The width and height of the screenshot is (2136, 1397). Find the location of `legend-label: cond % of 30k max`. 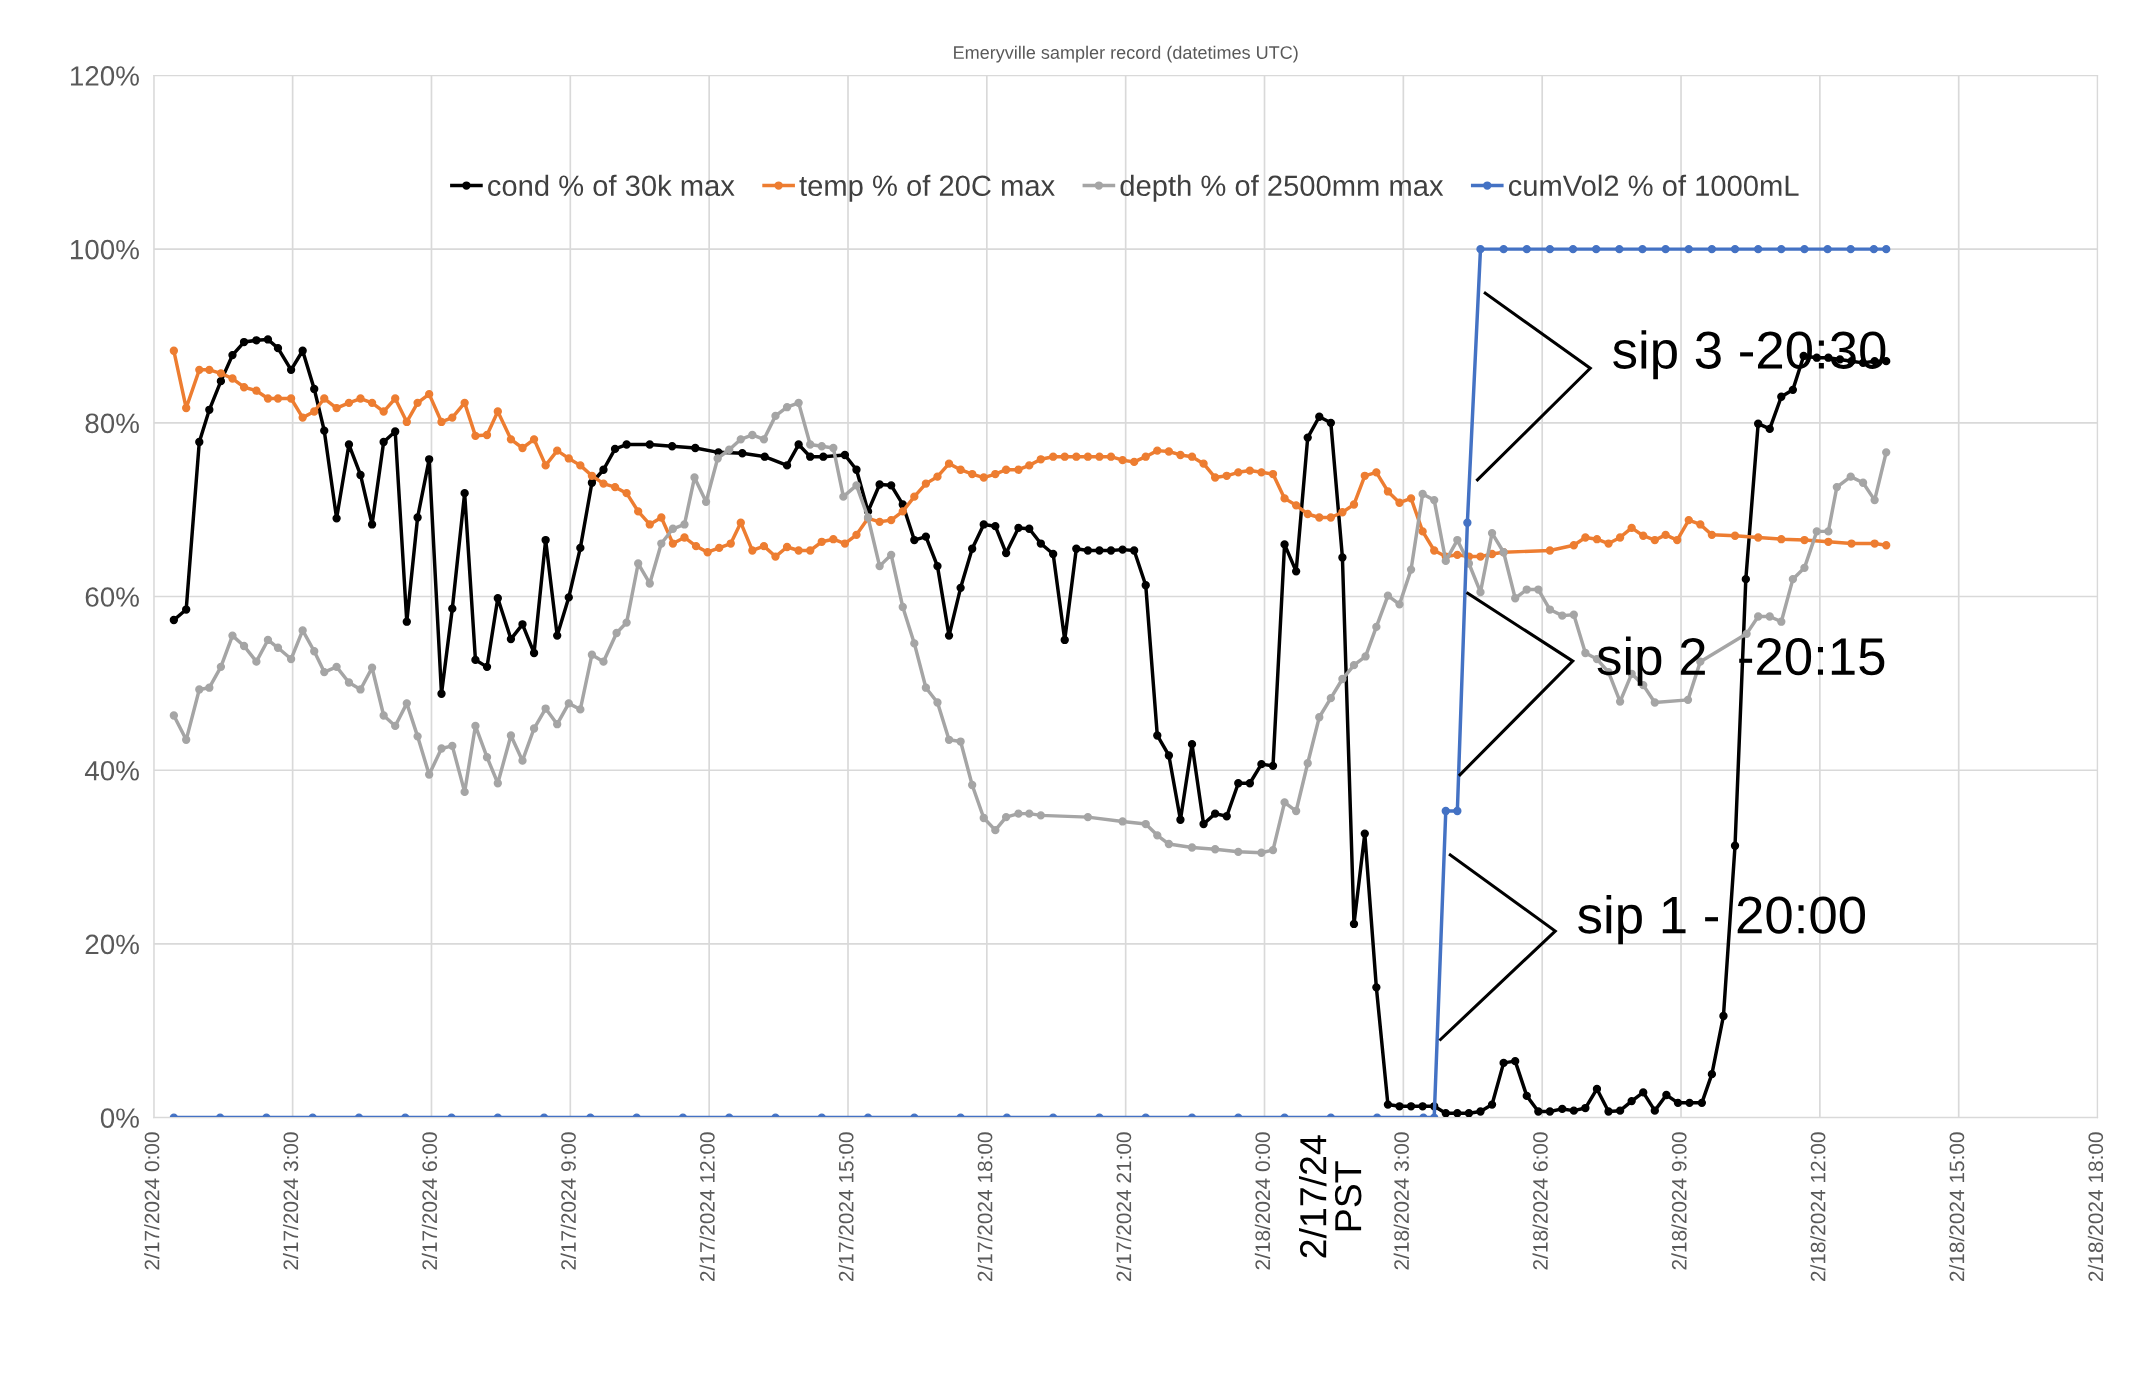

legend-label: cond % of 30k max is located at coordinates (611, 185).